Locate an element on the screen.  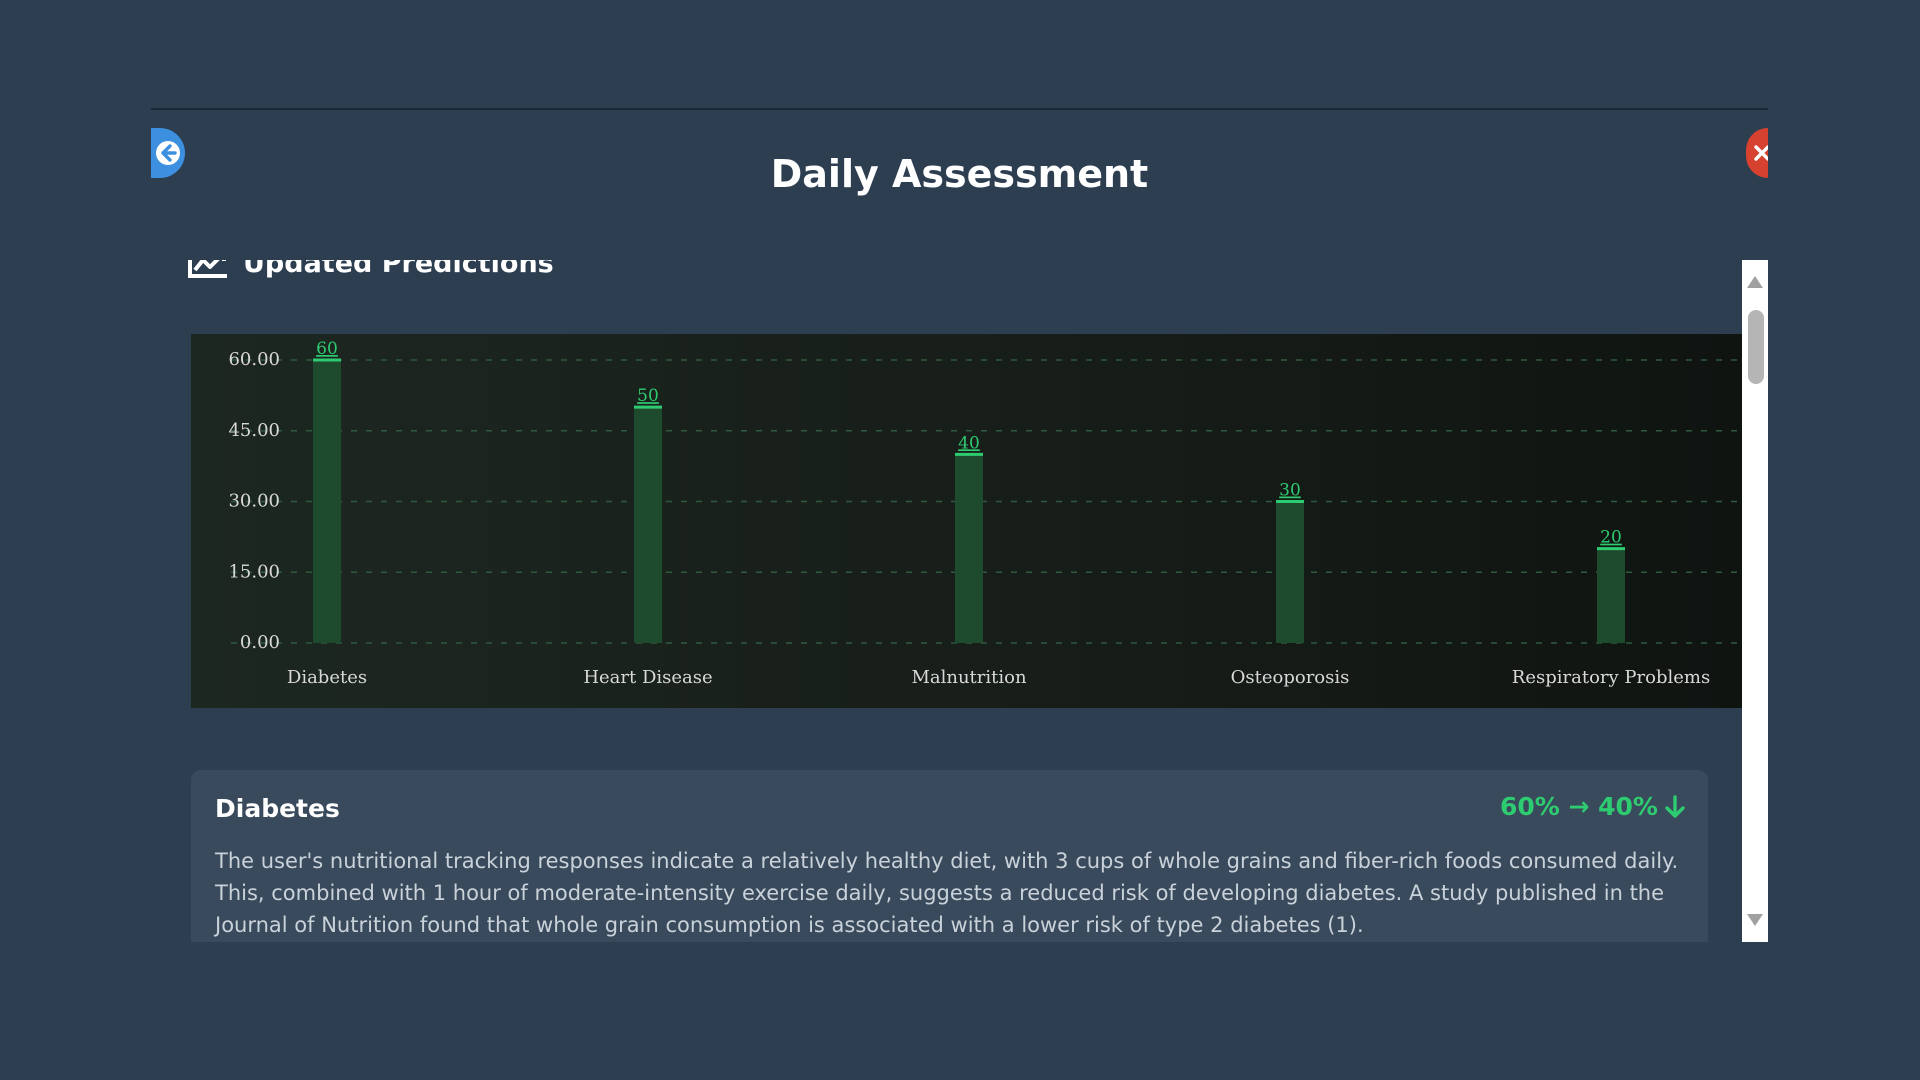
arrow-left-icon is located at coordinates (168, 153).